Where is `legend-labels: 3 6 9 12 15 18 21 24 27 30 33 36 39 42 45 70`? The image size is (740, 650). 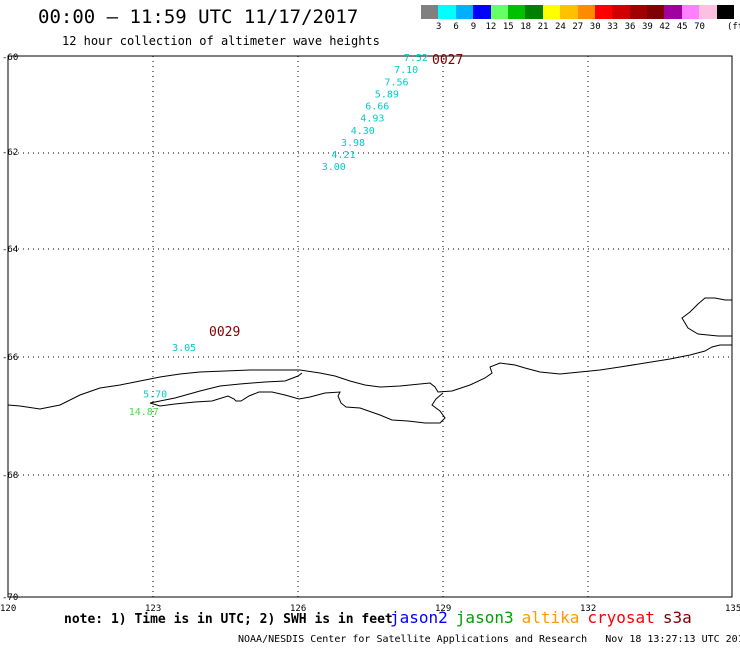 legend-labels: 3 6 9 12 15 18 21 24 27 30 33 36 39 42 45 70 is located at coordinates (582, 27).